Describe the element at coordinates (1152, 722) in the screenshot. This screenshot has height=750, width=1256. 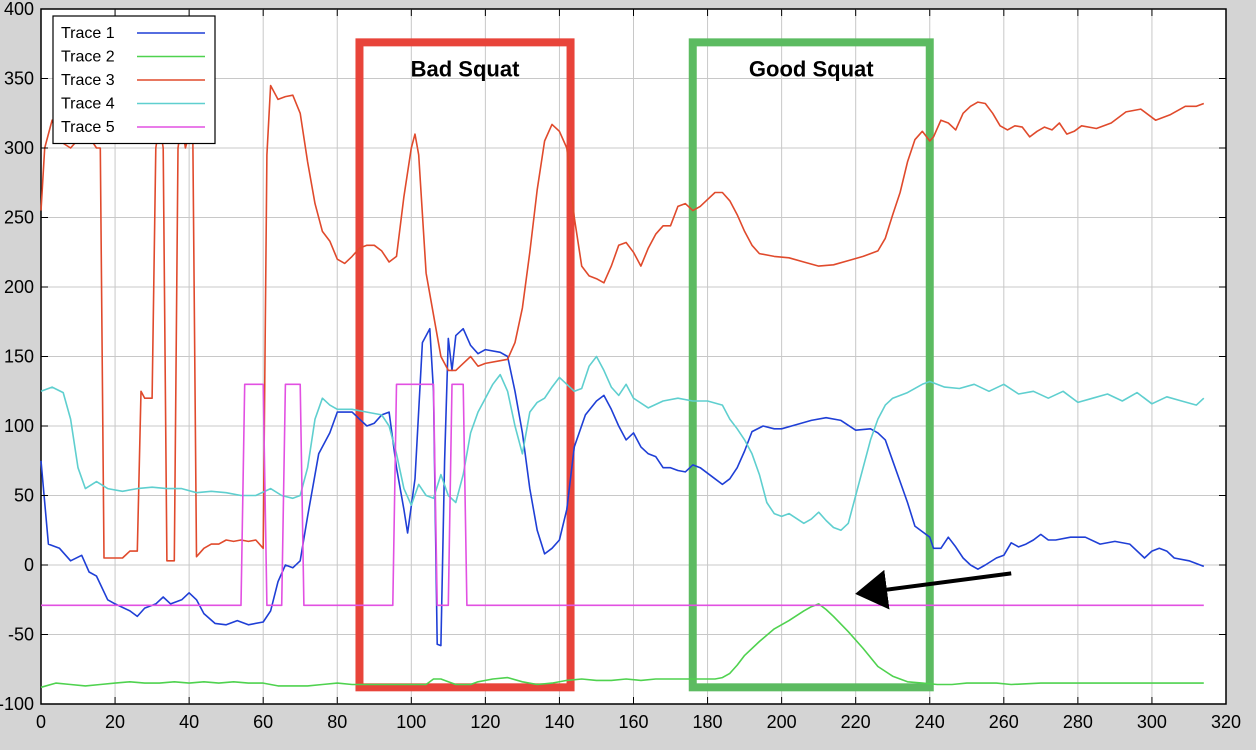
I see `x-tick-label: 300` at that location.